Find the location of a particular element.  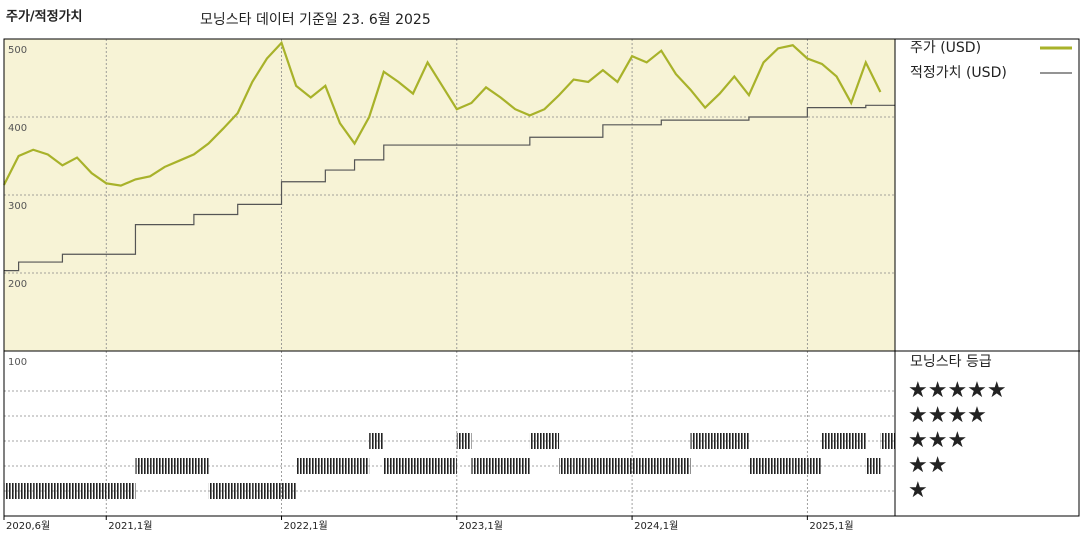

y-tick-label: 100 is located at coordinates (17, 362).